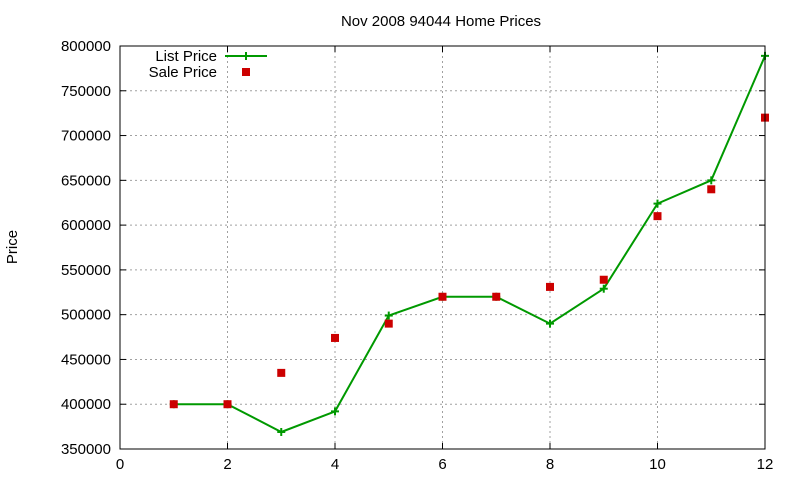 The image size is (800, 480). Describe the element at coordinates (86, 136) in the screenshot. I see `y-tick-label: 700000` at that location.